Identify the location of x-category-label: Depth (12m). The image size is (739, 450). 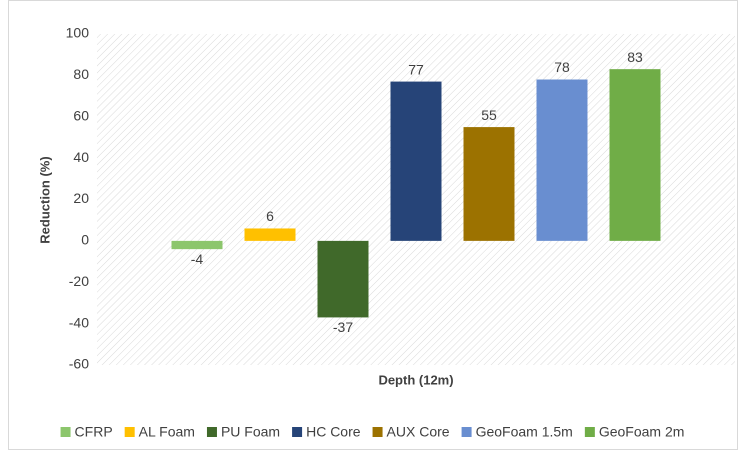
(415, 379).